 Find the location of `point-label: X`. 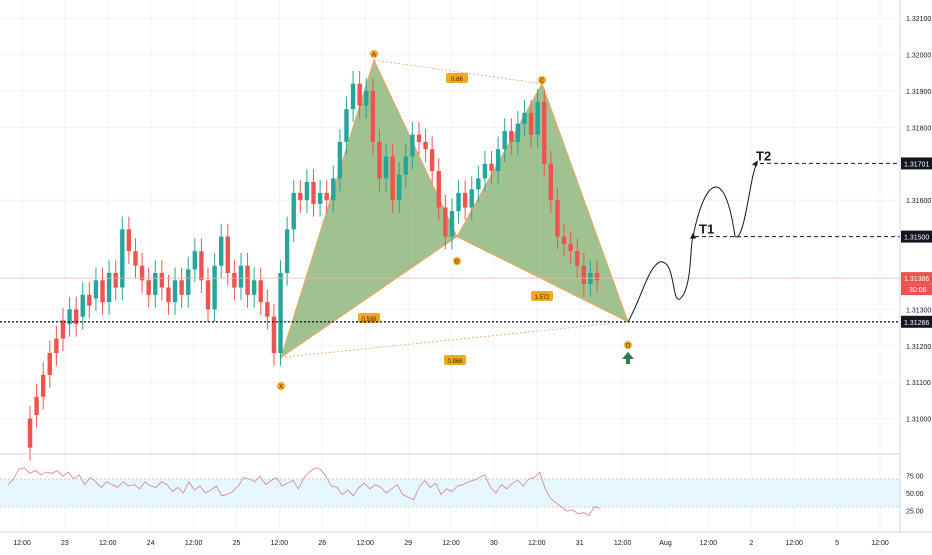

point-label: X is located at coordinates (281, 388).